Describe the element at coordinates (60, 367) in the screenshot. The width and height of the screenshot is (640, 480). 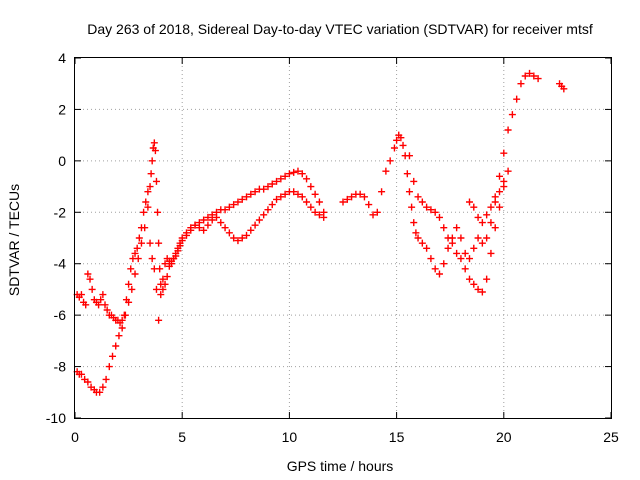
I see `y-tick-label: -8` at that location.